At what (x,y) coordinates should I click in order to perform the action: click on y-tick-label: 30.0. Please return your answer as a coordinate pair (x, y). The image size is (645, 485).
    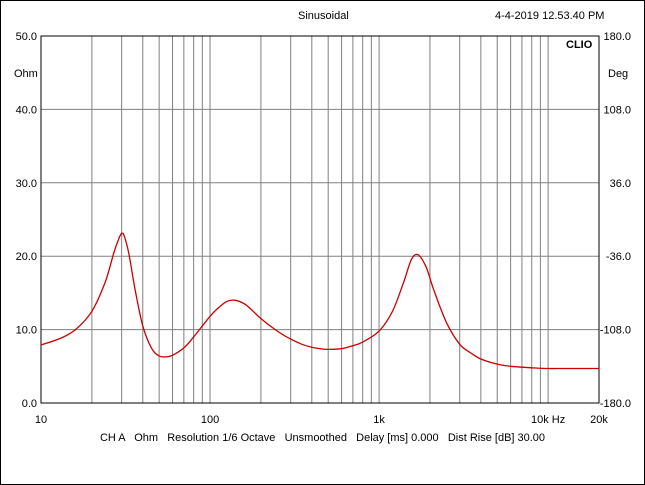
    Looking at the image, I should click on (26, 184).